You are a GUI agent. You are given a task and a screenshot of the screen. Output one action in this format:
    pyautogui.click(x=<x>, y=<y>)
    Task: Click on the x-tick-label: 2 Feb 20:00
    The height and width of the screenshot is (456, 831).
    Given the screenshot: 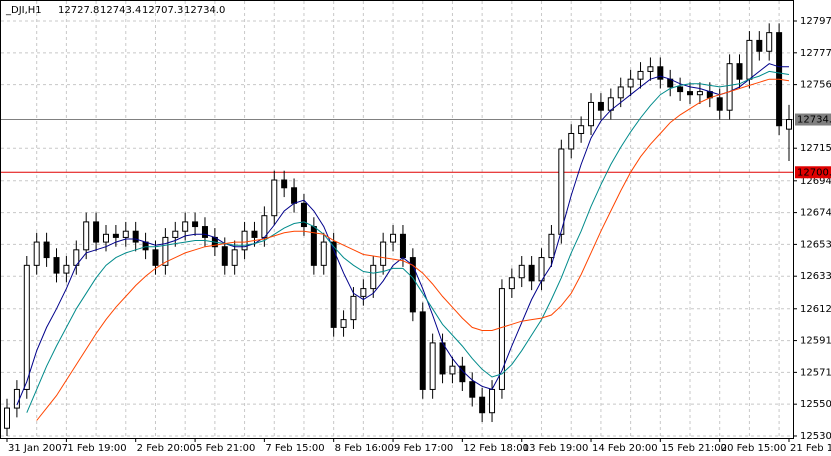 What is the action you would take?
    pyautogui.click(x=166, y=448)
    